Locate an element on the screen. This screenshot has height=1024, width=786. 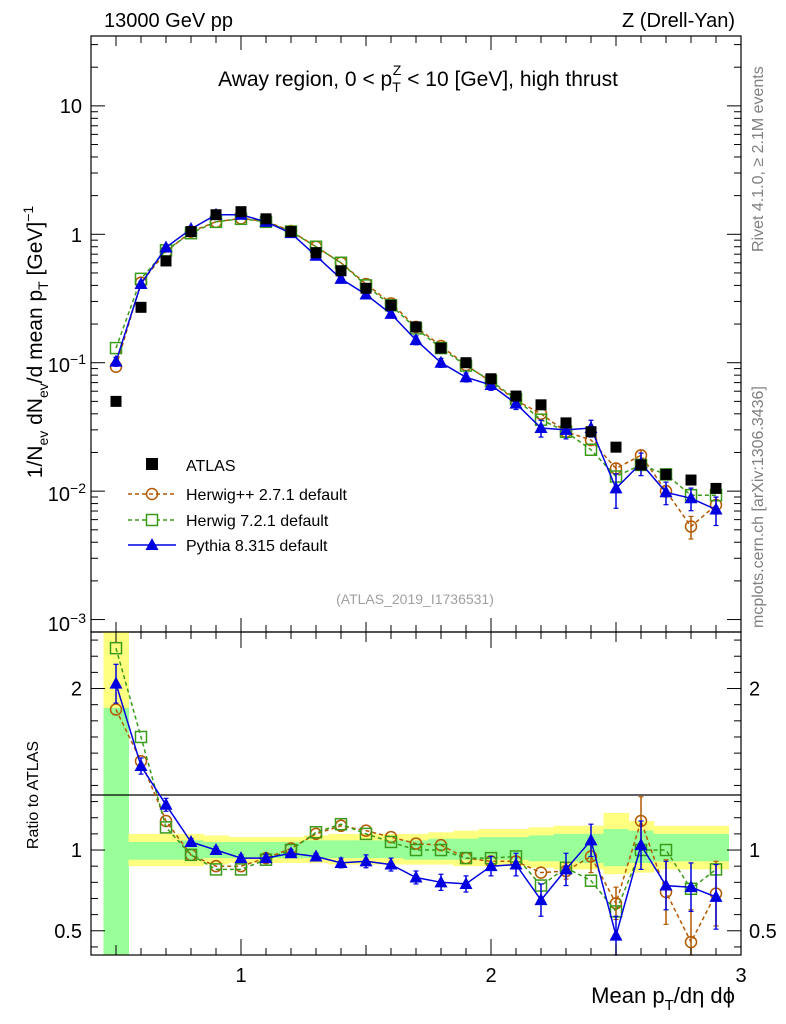
legend-label-pythia: Pythia 8.315 default is located at coordinates (257, 546).